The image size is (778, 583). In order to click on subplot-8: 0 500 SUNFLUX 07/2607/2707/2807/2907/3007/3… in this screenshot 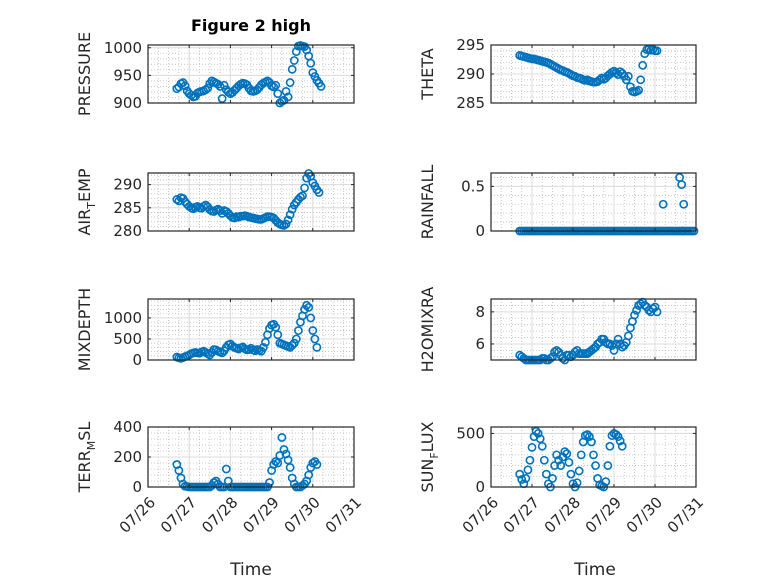, I will do `click(562, 478)`.